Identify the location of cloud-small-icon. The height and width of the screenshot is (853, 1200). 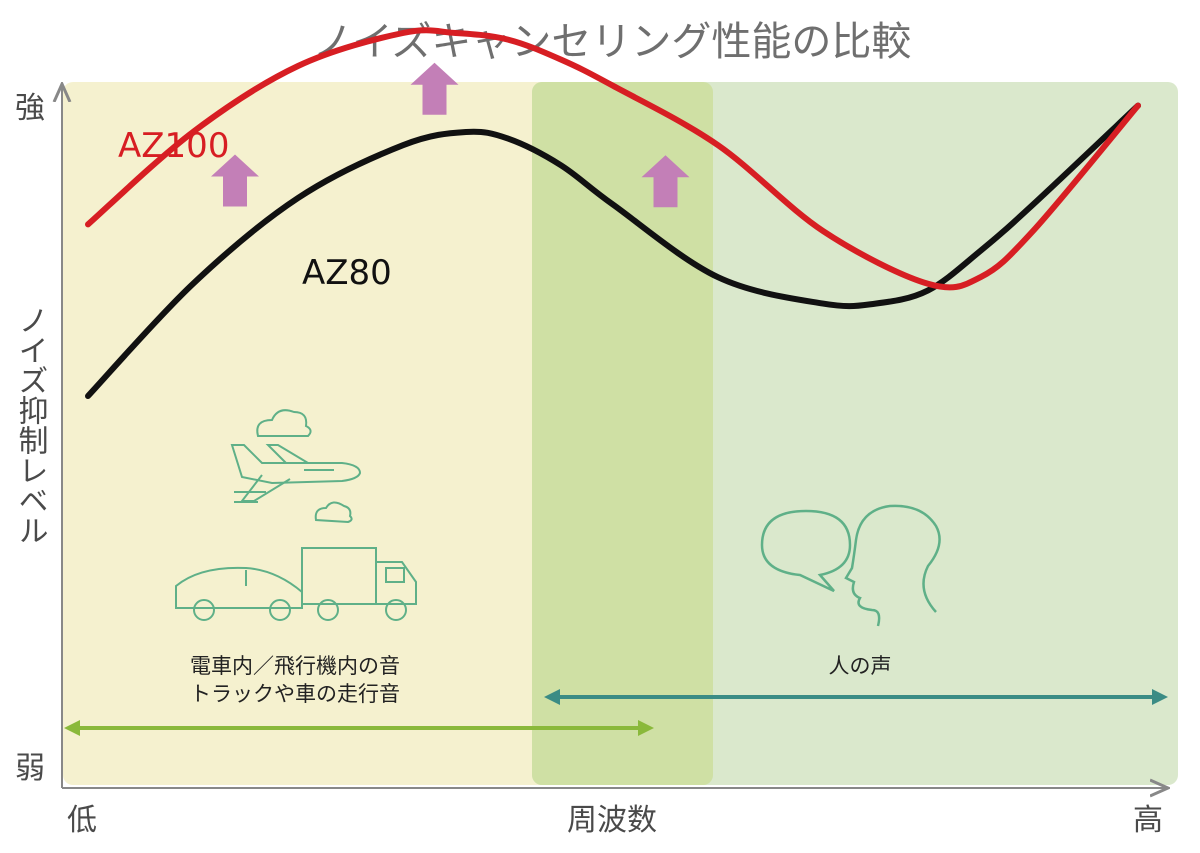
(333, 512).